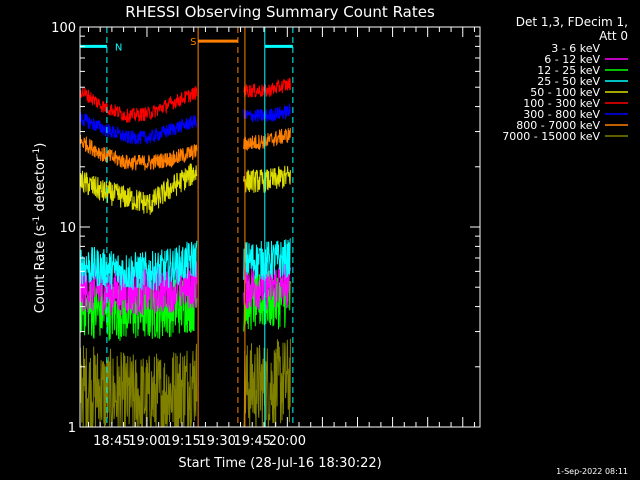 This screenshot has width=640, height=480. What do you see at coordinates (565, 92) in the screenshot?
I see `legend-label-4: 50 - 100 keV` at bounding box center [565, 92].